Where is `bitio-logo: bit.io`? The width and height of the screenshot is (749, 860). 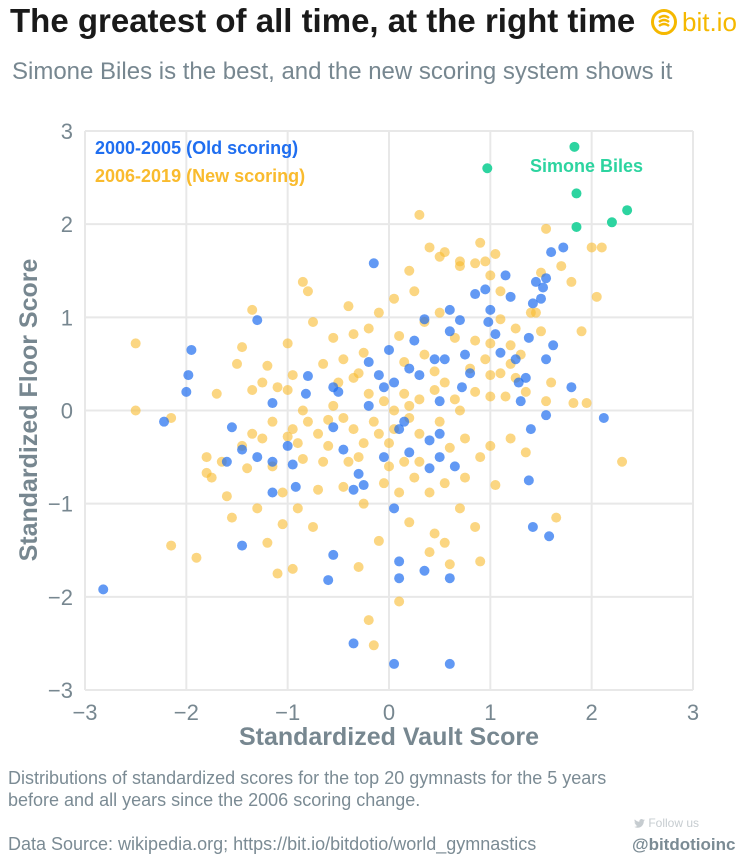
bitio-logo: bit.io is located at coordinates (693, 22).